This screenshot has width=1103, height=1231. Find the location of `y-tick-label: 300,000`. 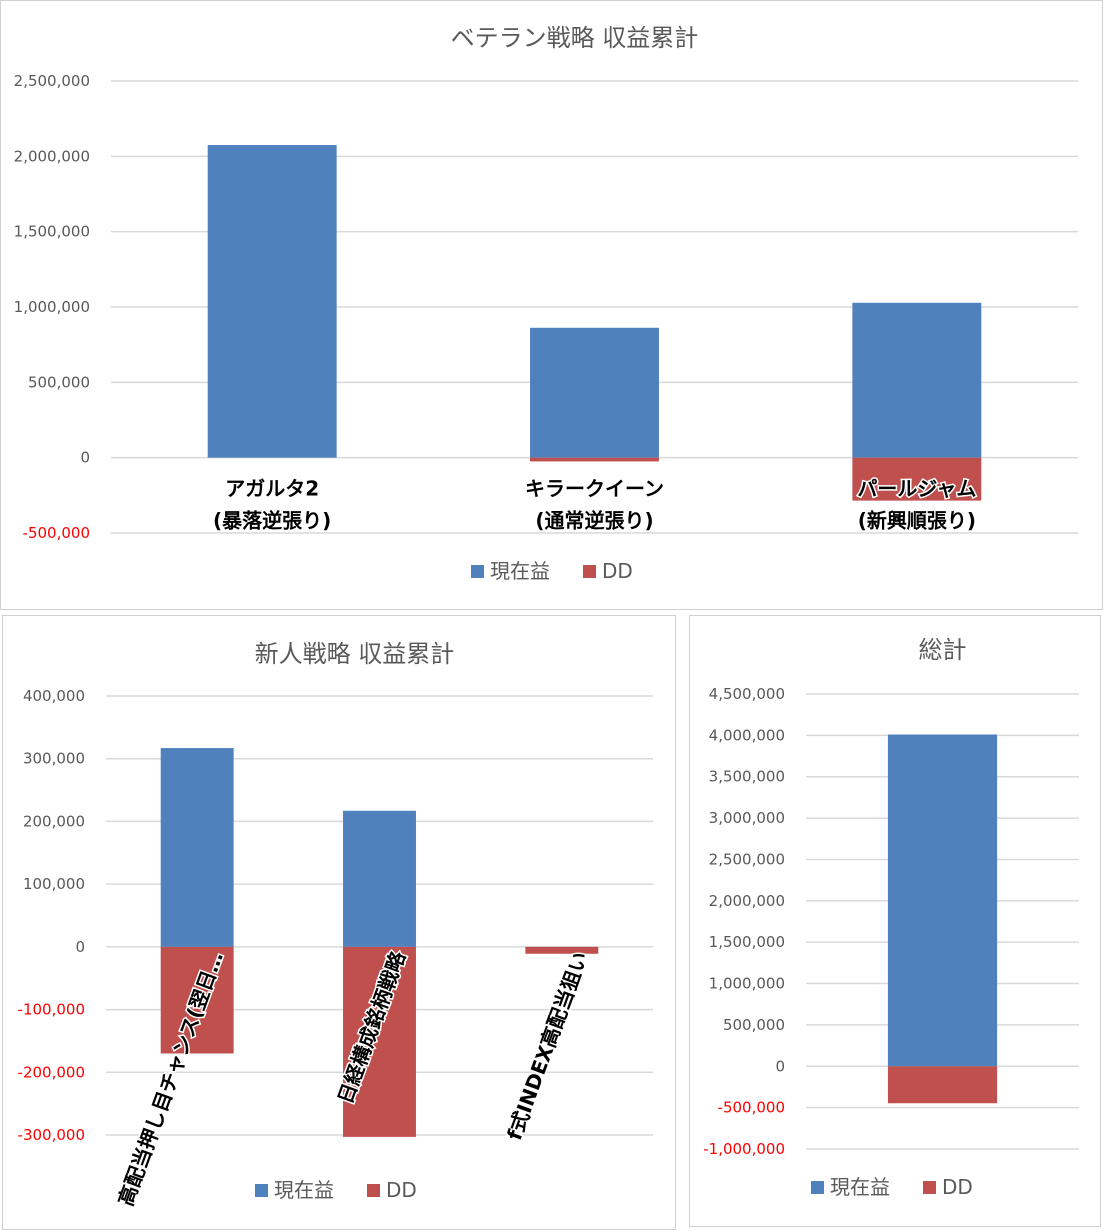

y-tick-label: 300,000 is located at coordinates (54, 759).